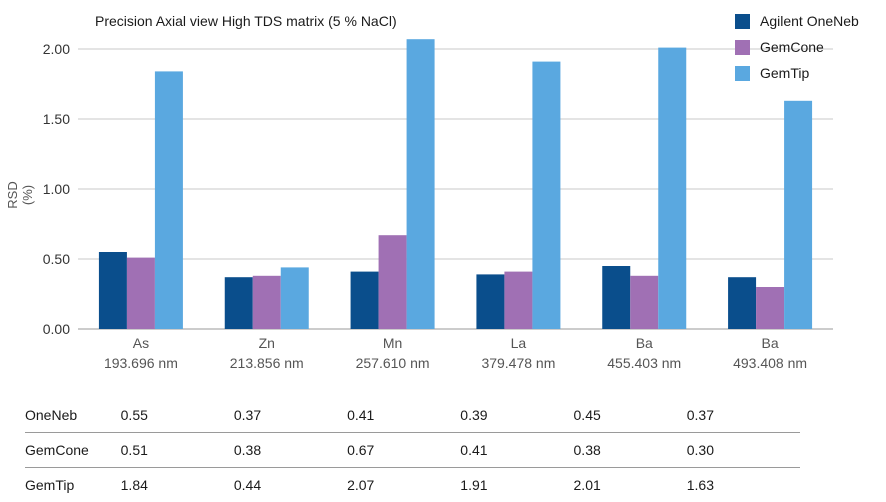 This screenshot has height=502, width=886. I want to click on legend-label-gemcone: GemCone, so click(792, 47).